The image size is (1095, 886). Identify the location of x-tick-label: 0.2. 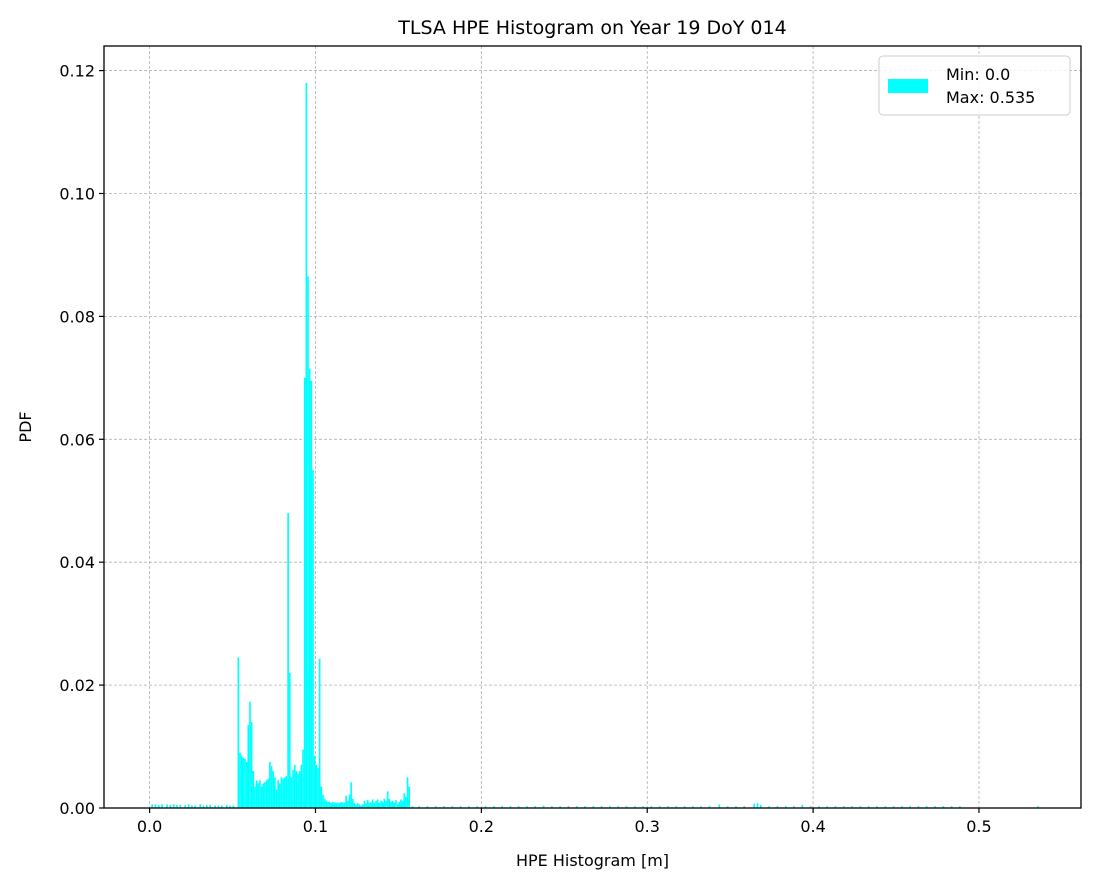
(481, 826).